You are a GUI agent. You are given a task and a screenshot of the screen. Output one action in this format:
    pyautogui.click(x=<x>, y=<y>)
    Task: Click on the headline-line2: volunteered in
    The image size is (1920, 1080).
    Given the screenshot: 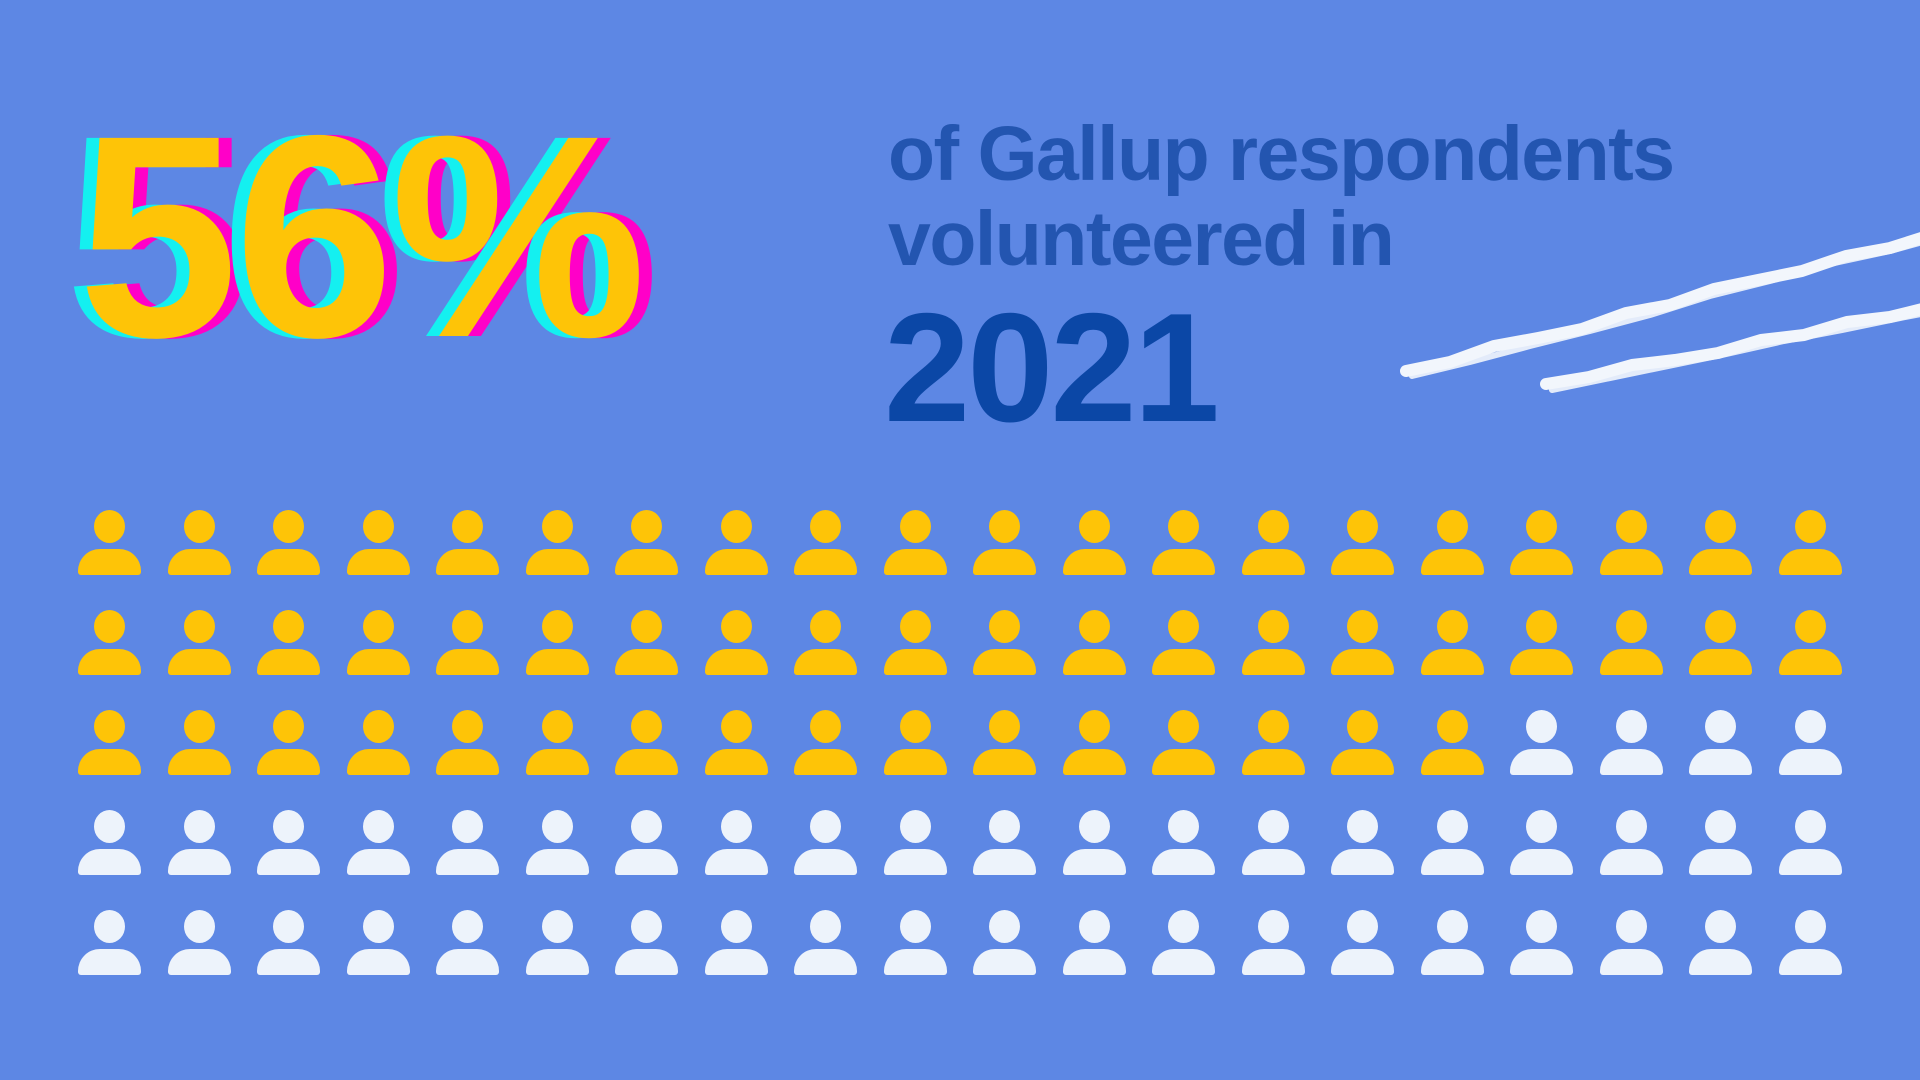 What is the action you would take?
    pyautogui.click(x=1141, y=239)
    